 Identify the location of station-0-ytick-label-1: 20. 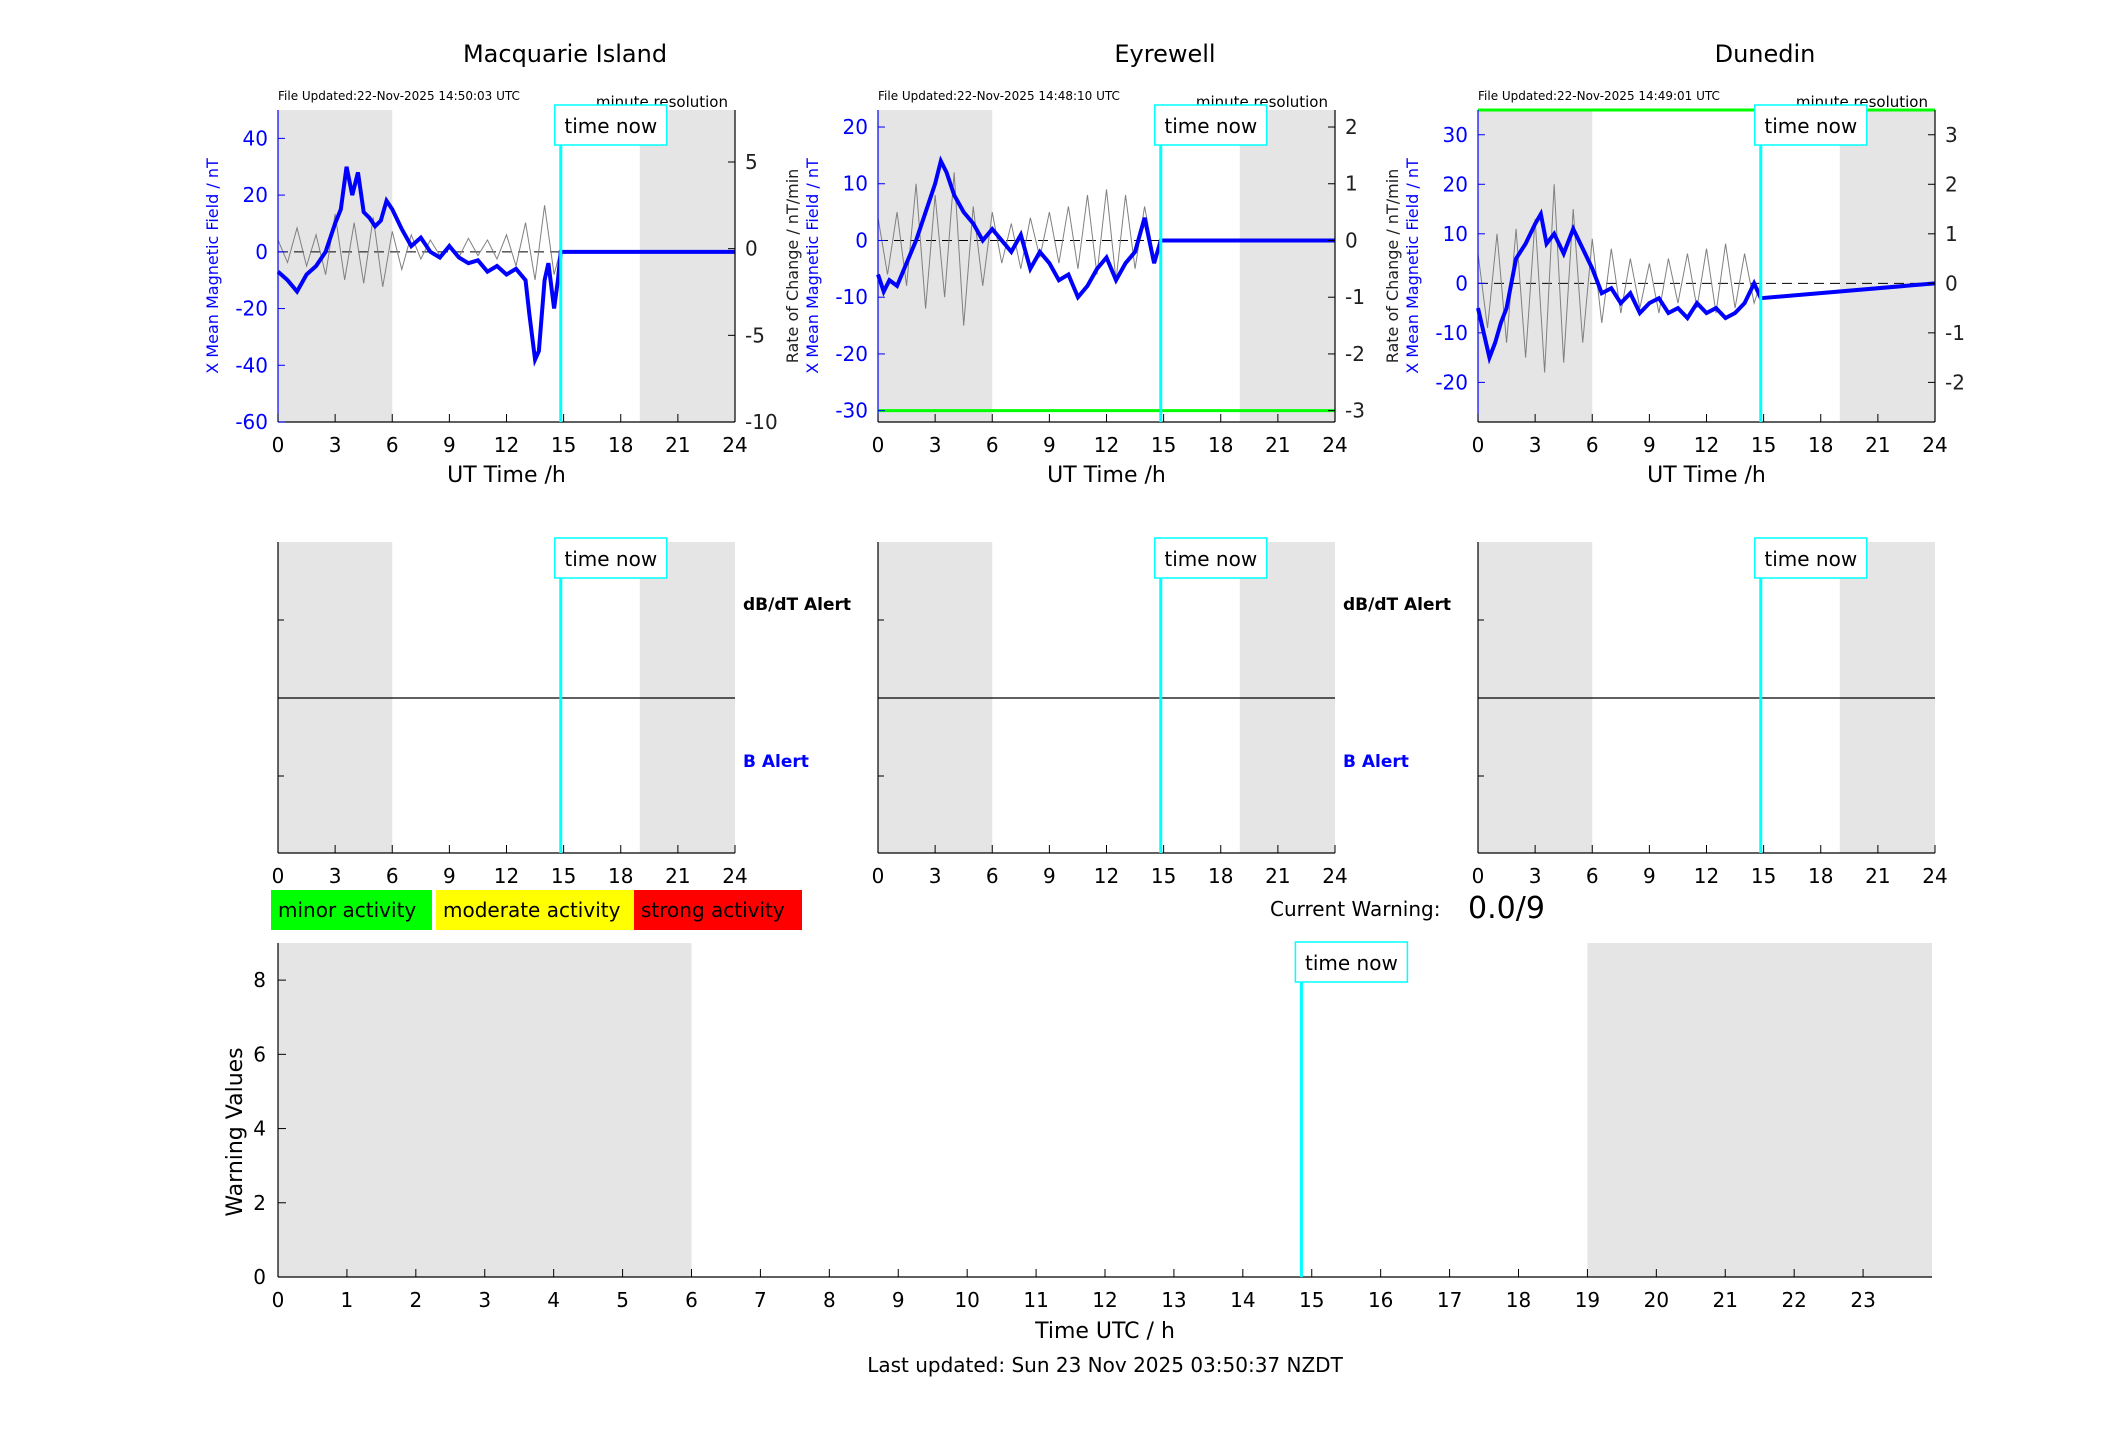
(255, 195).